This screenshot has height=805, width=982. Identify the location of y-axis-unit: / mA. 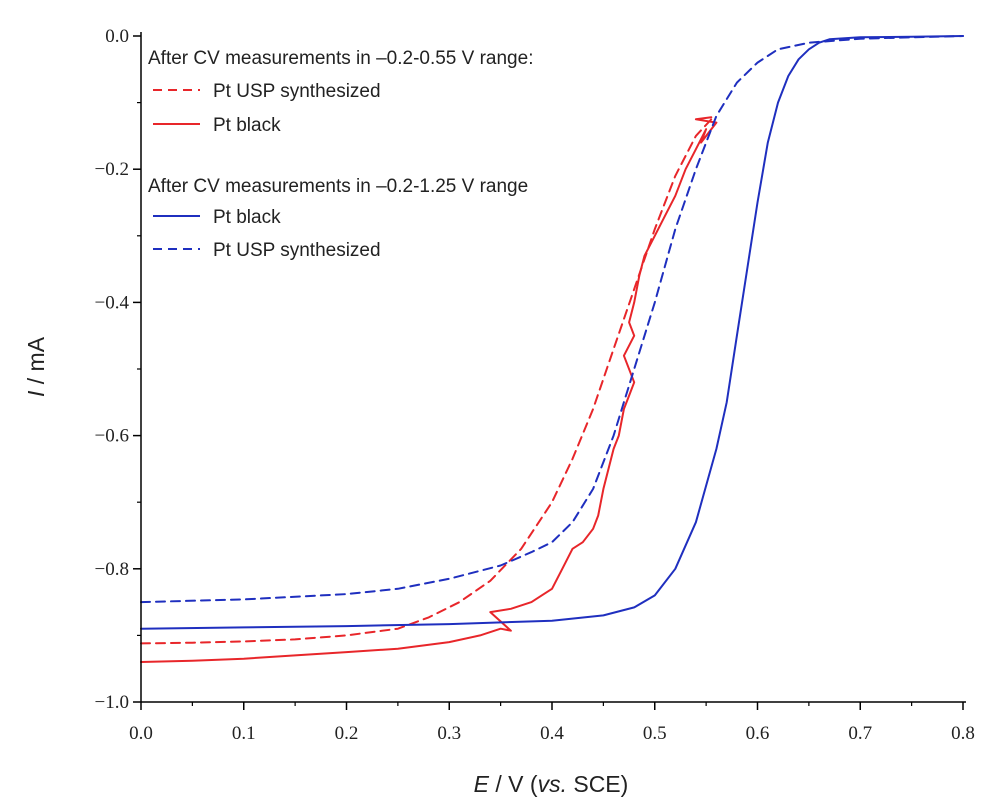
(36, 363).